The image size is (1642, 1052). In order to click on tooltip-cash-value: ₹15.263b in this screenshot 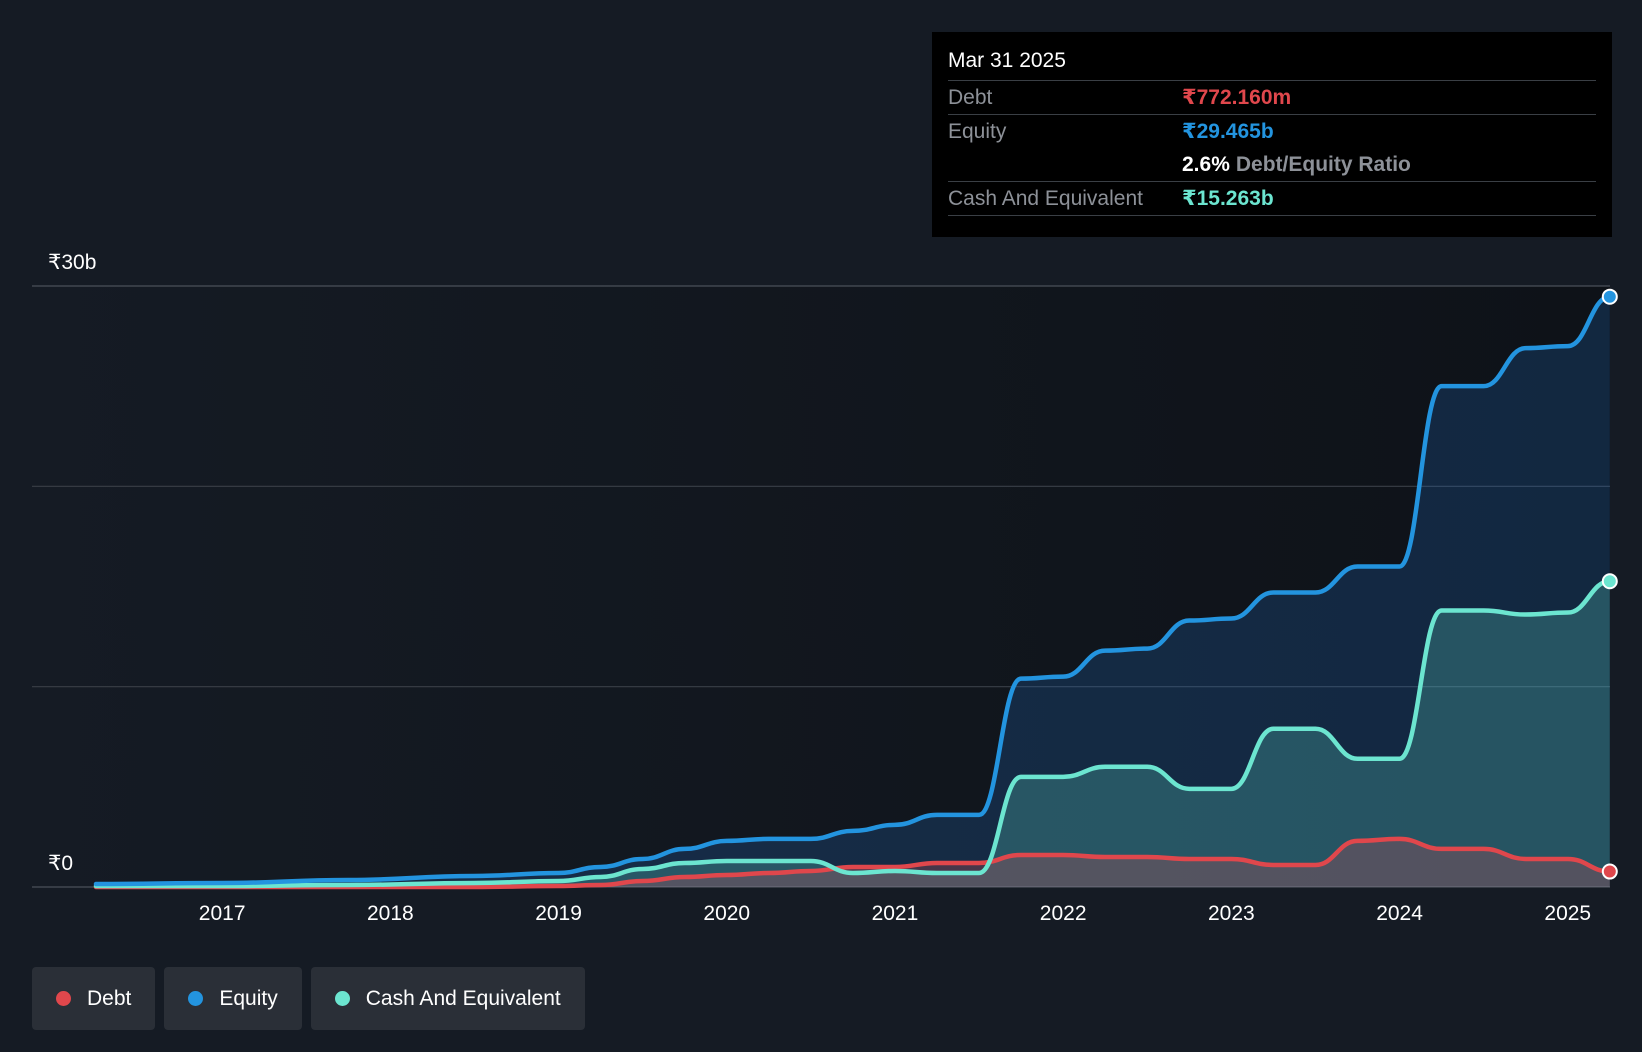, I will do `click(1228, 198)`.